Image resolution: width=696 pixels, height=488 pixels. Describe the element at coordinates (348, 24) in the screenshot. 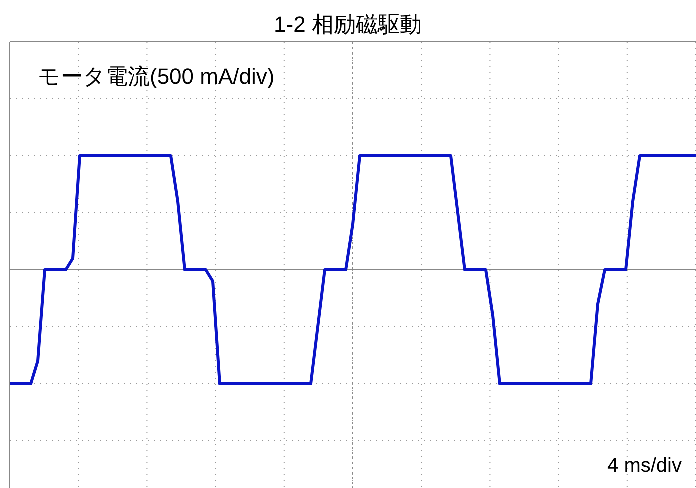

I see `chart-title: 1-2 相励磁駆動` at that location.